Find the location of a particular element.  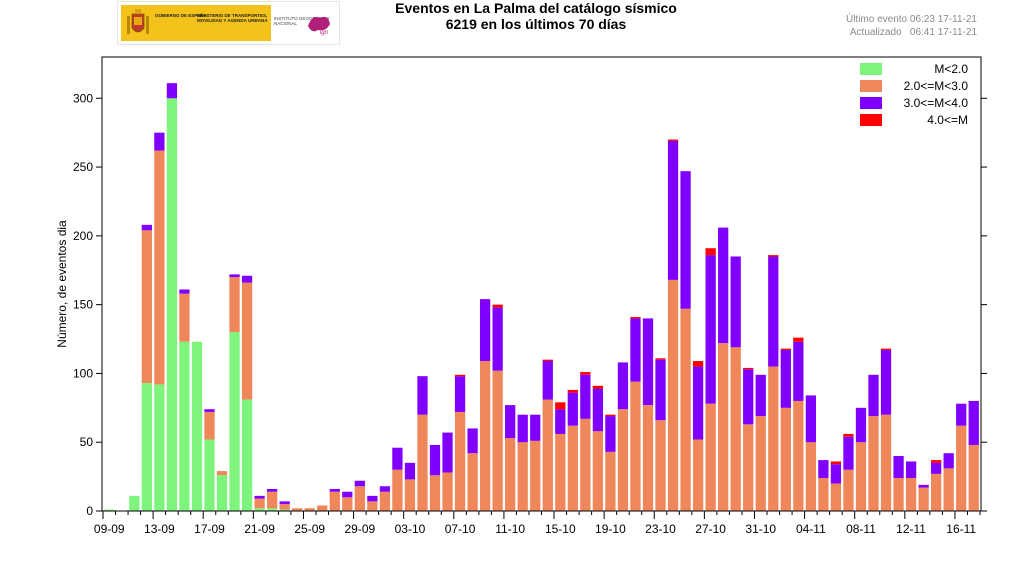

bar-19-10-s2 is located at coordinates (610, 434).